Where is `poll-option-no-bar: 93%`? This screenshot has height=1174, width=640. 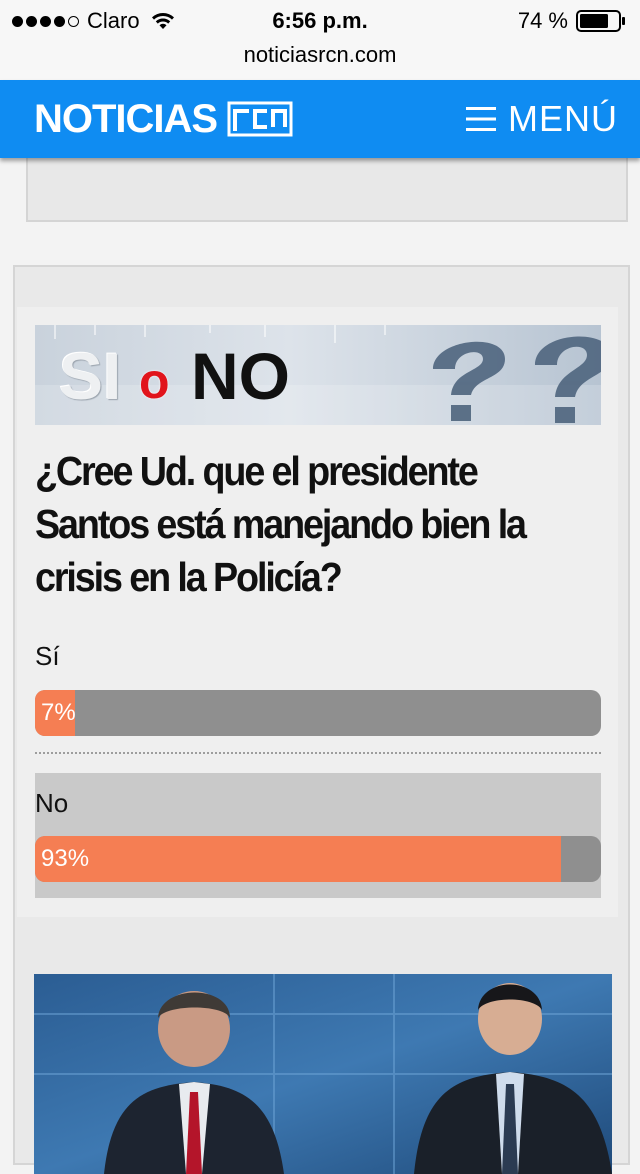 poll-option-no-bar: 93% is located at coordinates (318, 859).